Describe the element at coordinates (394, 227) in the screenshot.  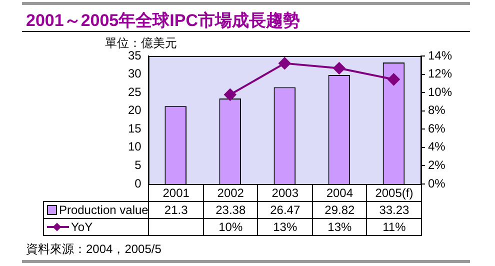
I see `data-label: 11%` at that location.